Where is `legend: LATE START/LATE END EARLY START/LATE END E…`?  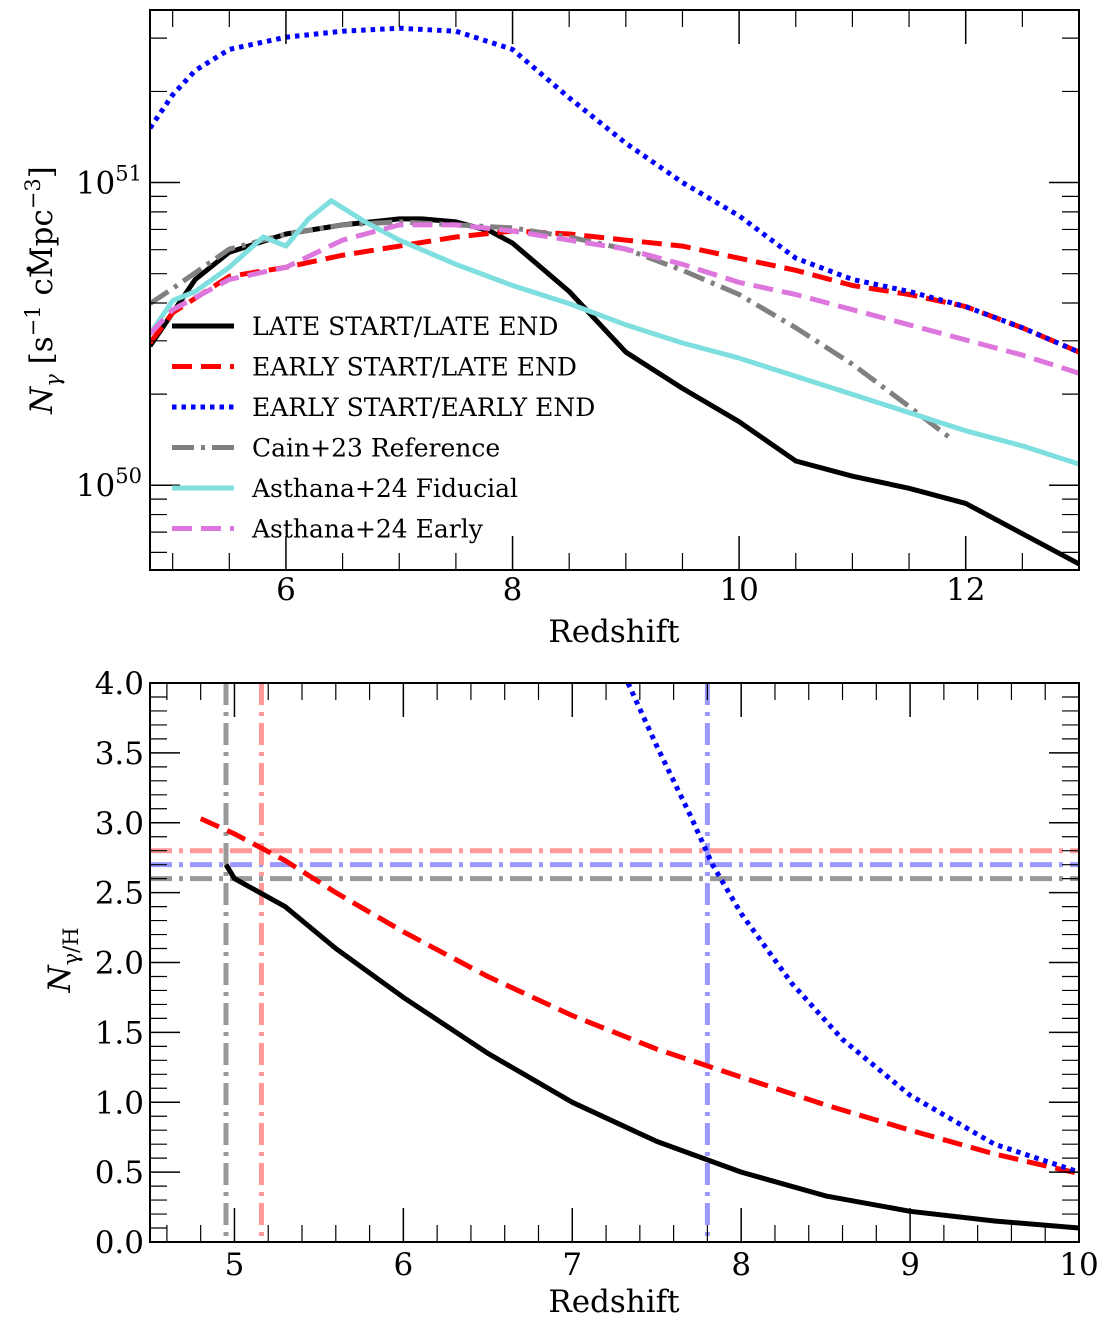
legend: LATE START/LATE END EARLY START/LATE END E… is located at coordinates (383, 428).